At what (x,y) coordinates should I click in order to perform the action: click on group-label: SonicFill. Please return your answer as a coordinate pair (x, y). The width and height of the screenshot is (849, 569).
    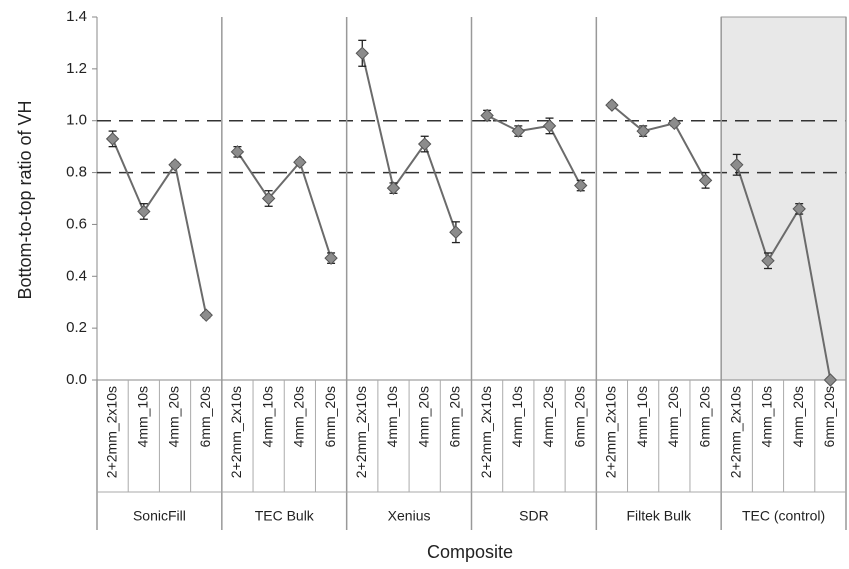
    Looking at the image, I should click on (159, 516).